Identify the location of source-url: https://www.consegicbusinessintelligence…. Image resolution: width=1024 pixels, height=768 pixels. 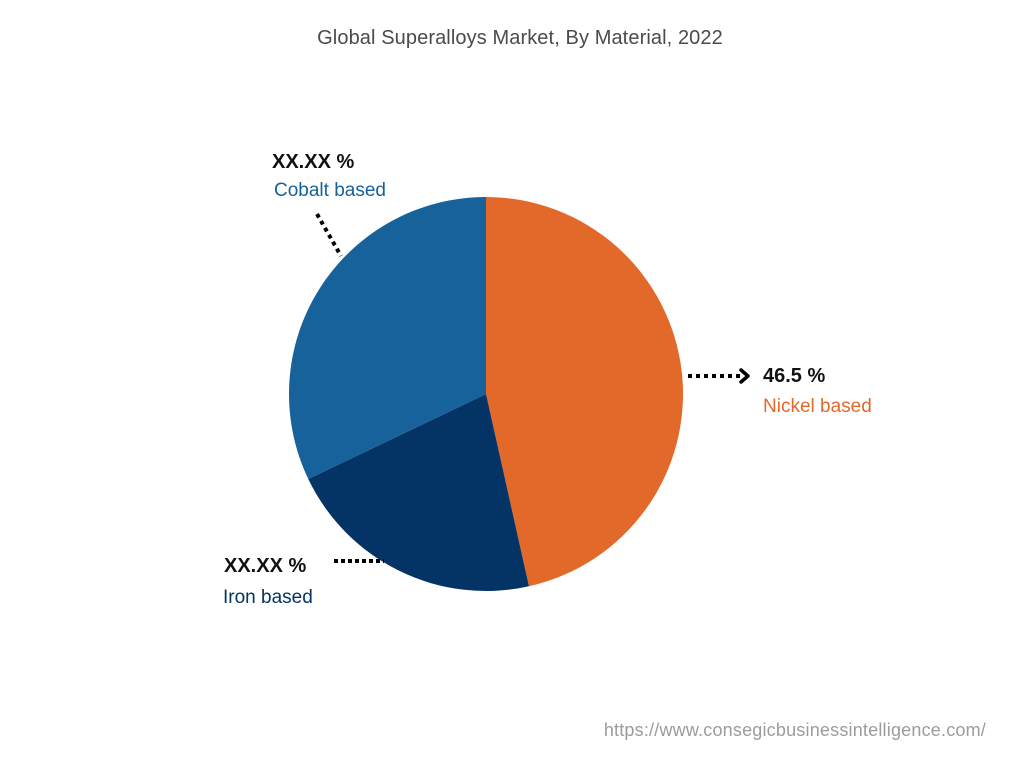
(794, 730).